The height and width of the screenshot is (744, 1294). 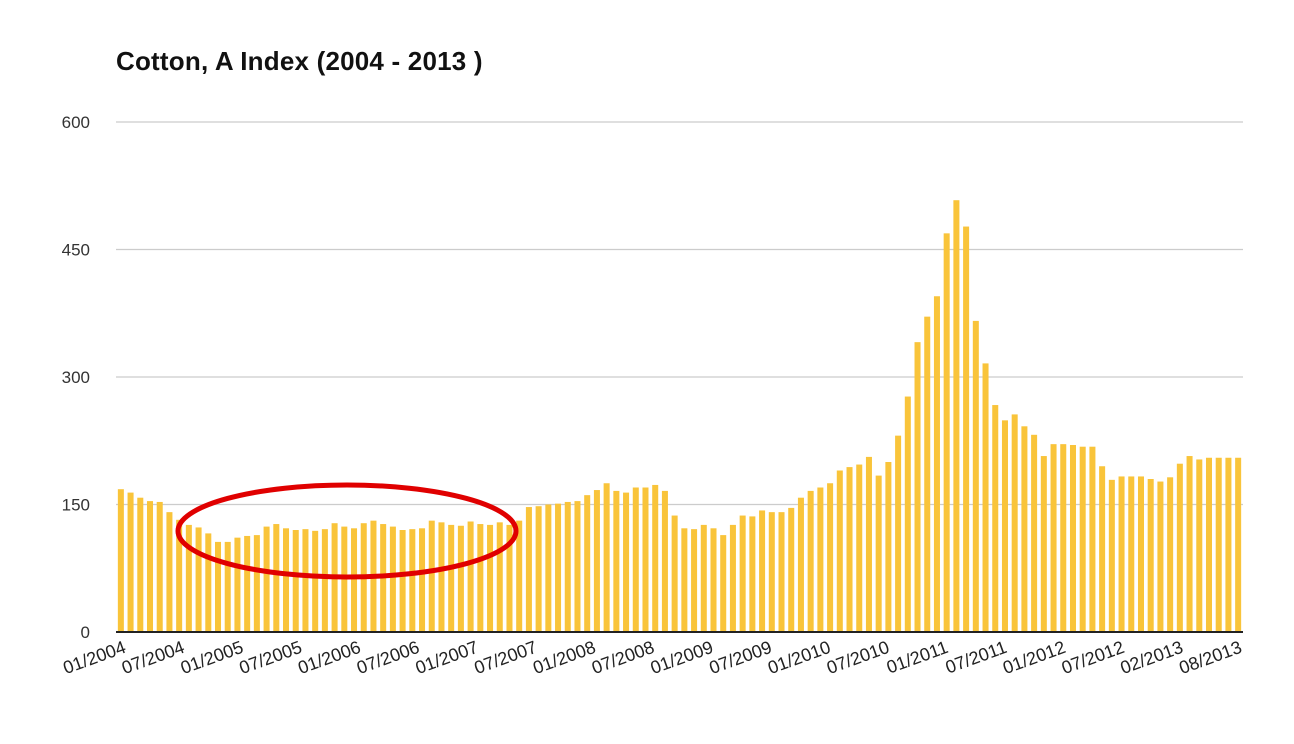 I want to click on chart-title: Cotton, A Index (2004 - 2013 ), so click(x=299, y=61).